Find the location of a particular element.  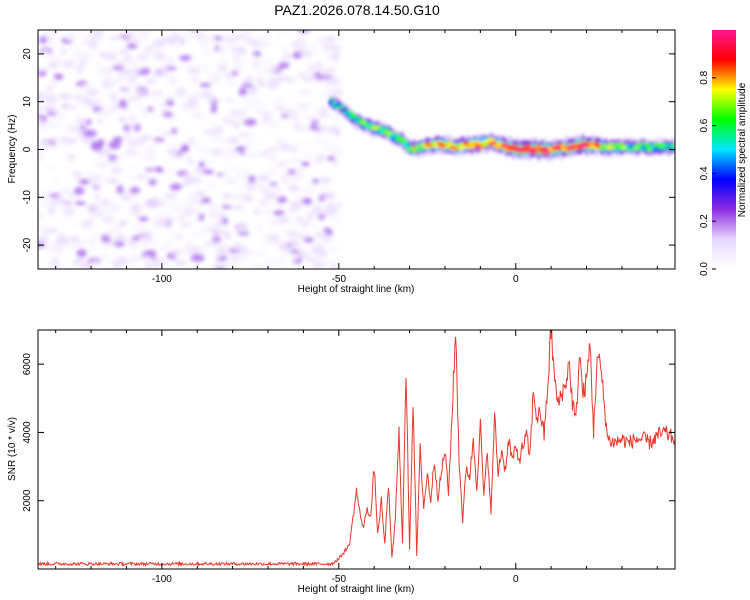

colorbar-label: Normalized spectral amplitude is located at coordinates (742, 149).